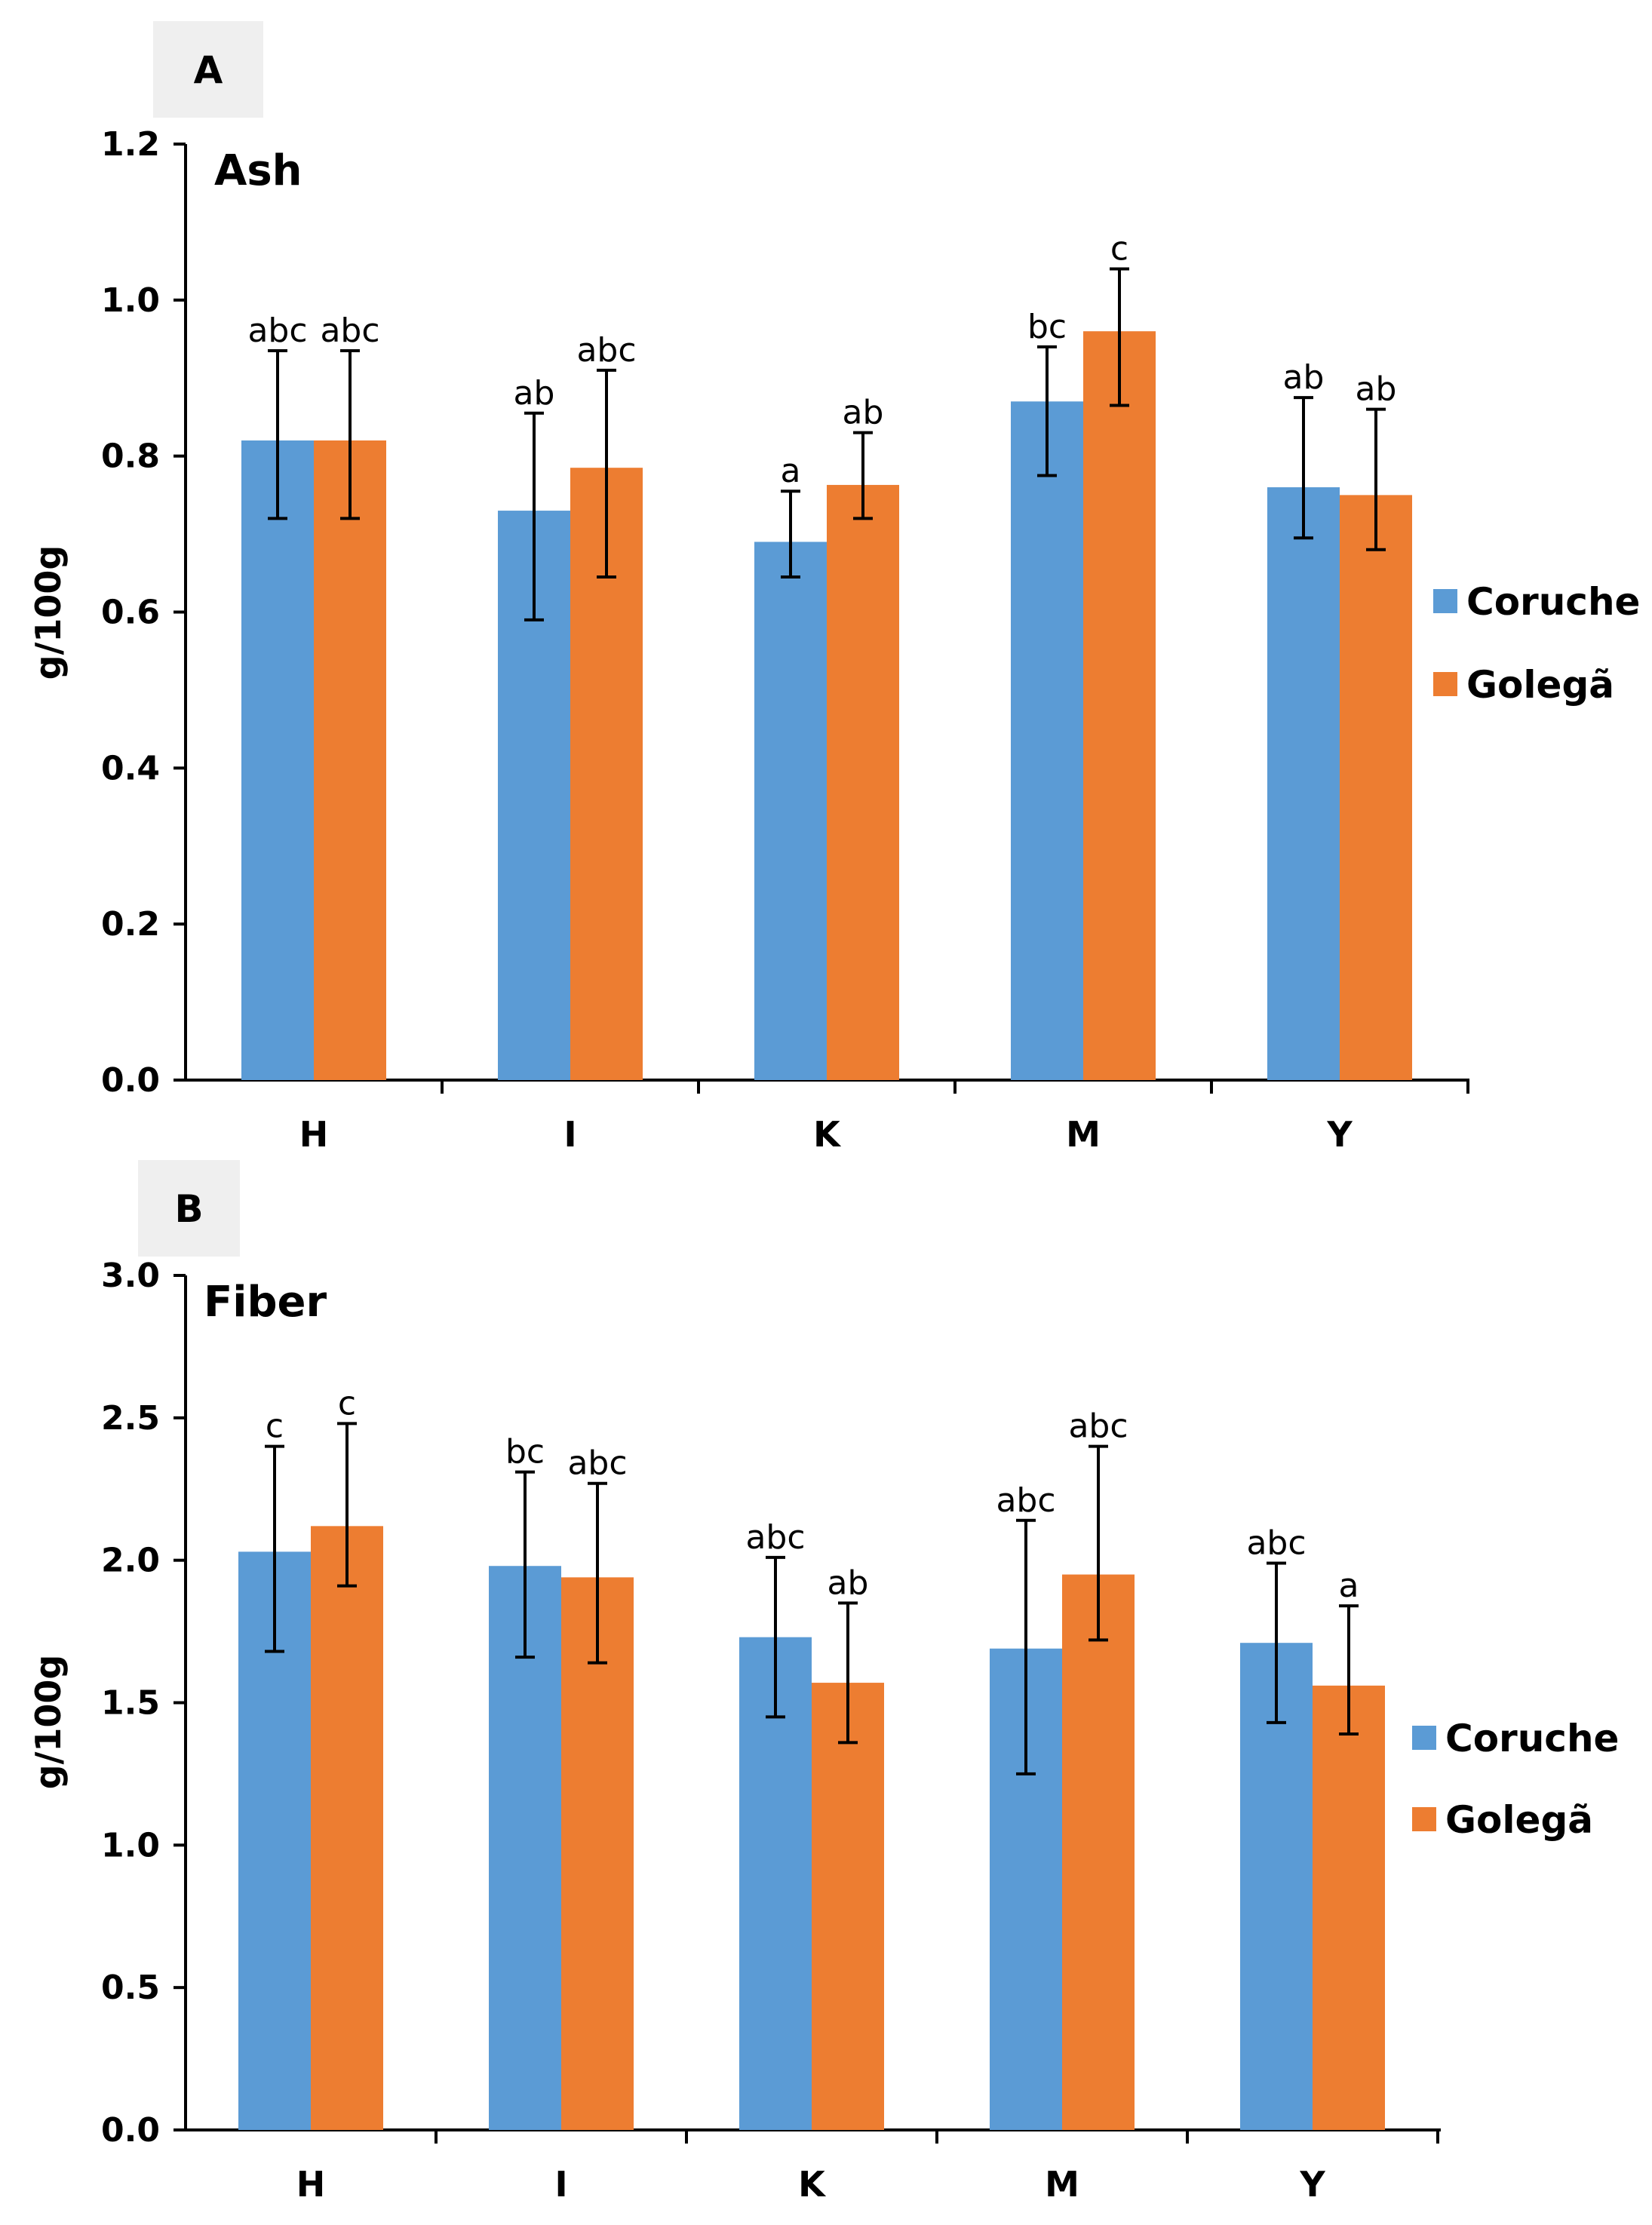  Describe the element at coordinates (130, 1561) in the screenshot. I see `y-tick-label: 2.0` at that location.